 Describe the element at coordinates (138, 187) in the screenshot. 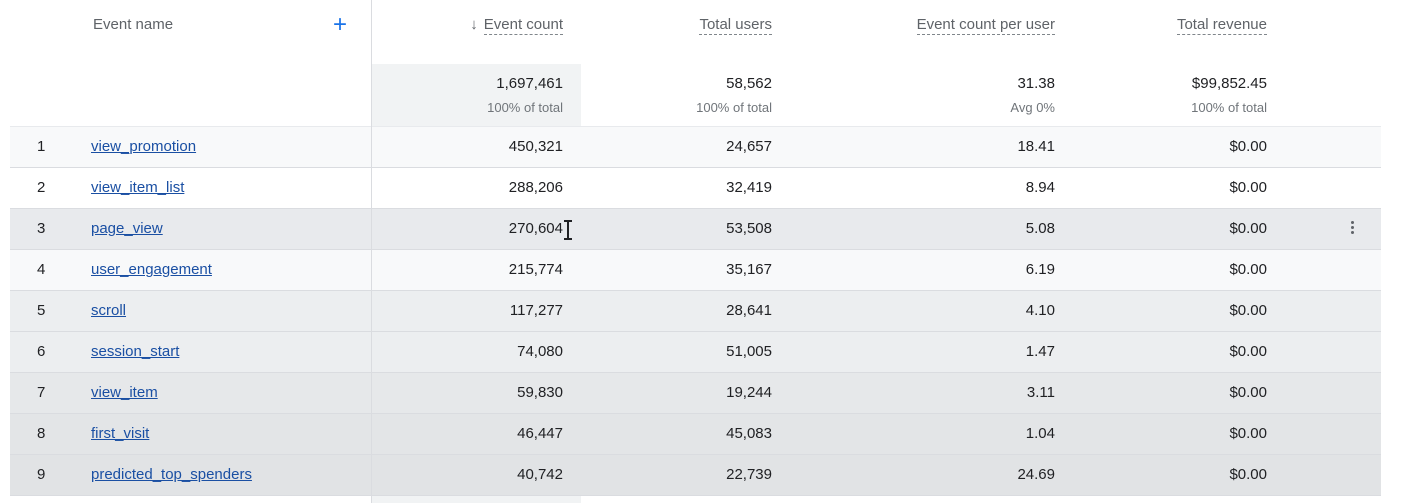

I see `event-name-link: view_item_list` at that location.